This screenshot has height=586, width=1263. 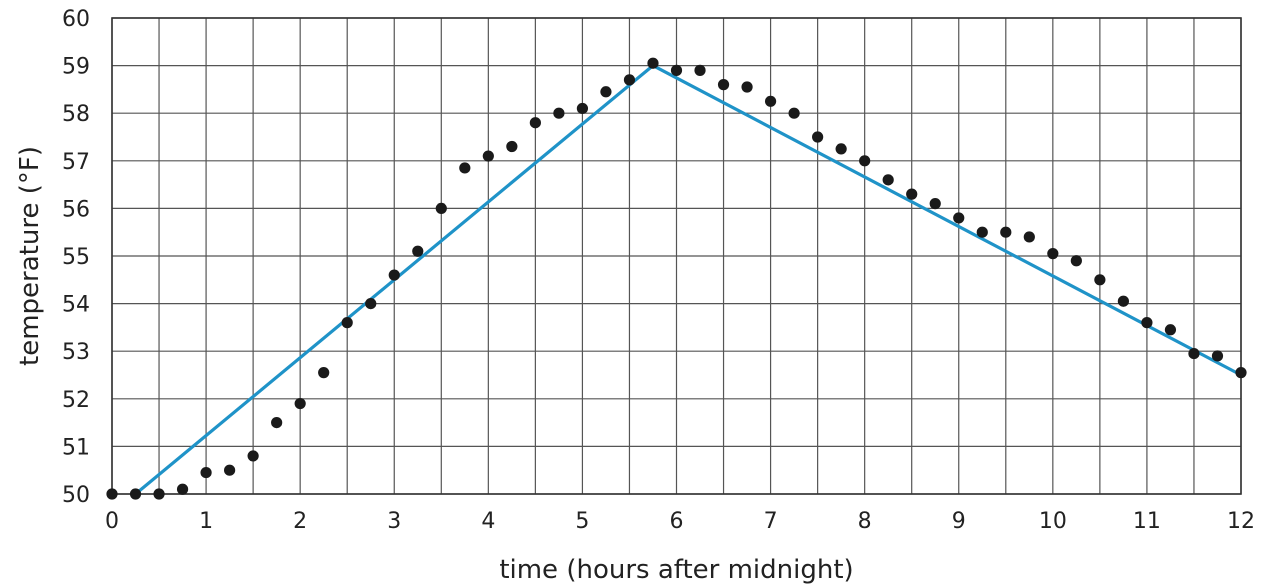 What do you see at coordinates (76, 305) in the screenshot?
I see `y-tick-label: 54` at bounding box center [76, 305].